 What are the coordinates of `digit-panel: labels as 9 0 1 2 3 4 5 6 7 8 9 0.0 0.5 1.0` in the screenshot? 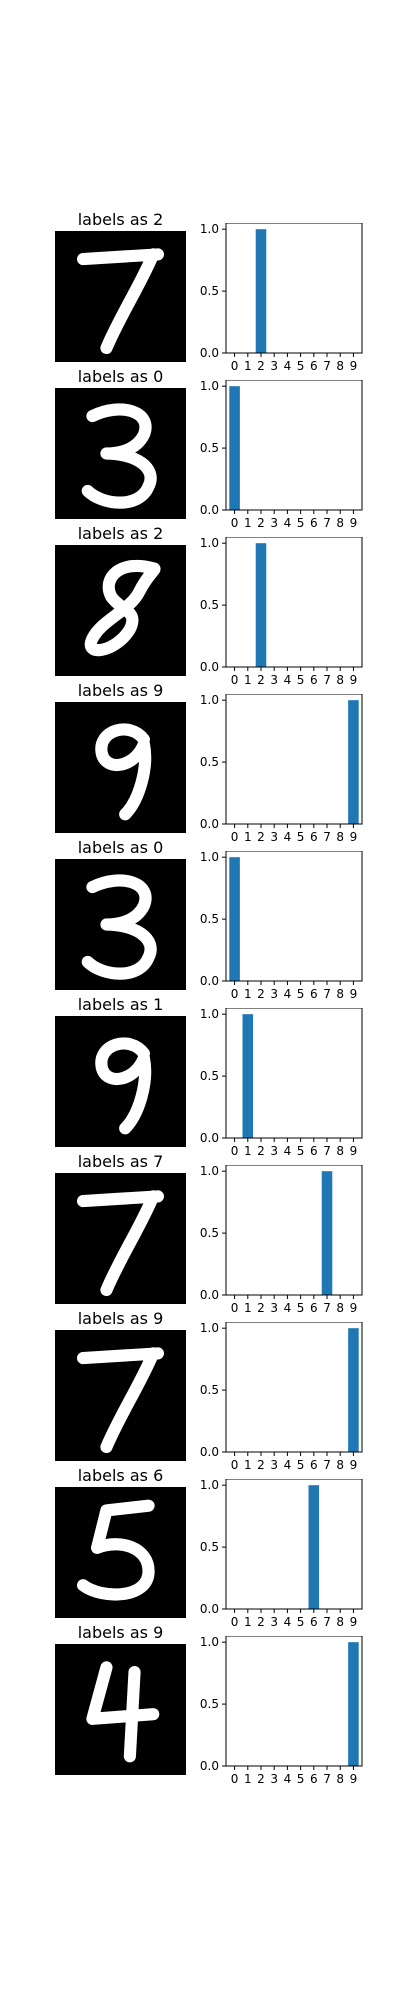 It's located at (200, 1704).